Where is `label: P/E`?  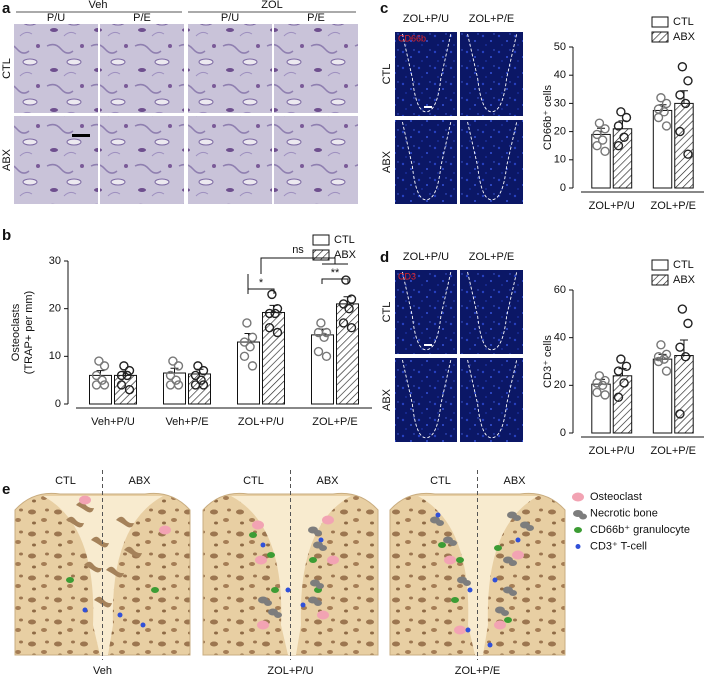 label: P/E is located at coordinates (316, 18).